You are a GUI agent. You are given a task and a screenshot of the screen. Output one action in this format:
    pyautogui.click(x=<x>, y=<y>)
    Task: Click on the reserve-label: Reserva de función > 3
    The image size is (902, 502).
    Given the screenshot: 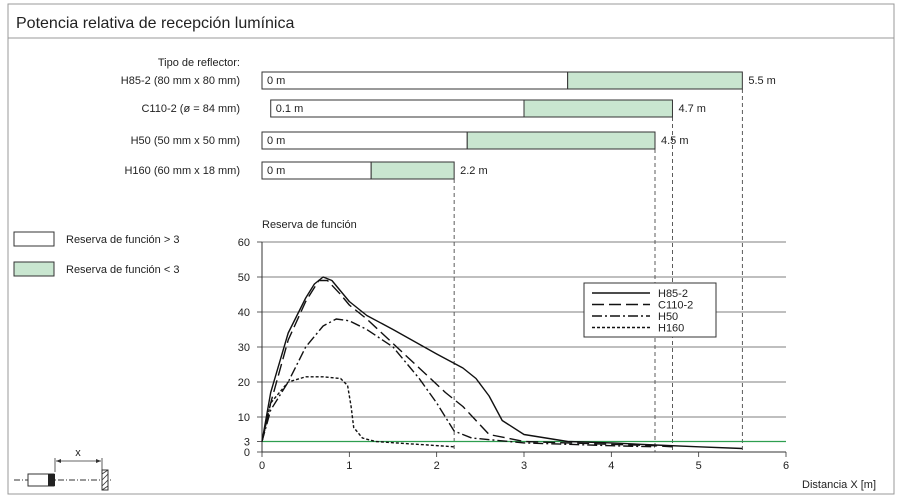 What is the action you would take?
    pyautogui.click(x=122, y=240)
    